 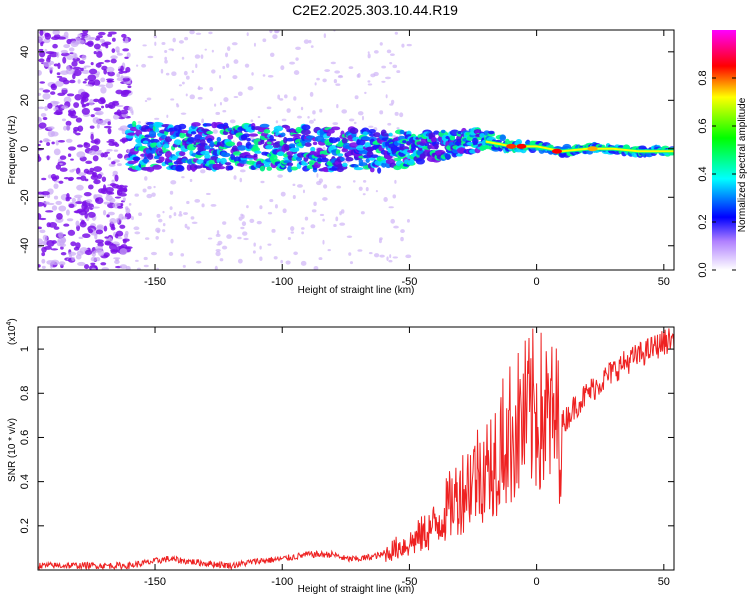 I want to click on x-tick-label: -150, so click(x=155, y=282).